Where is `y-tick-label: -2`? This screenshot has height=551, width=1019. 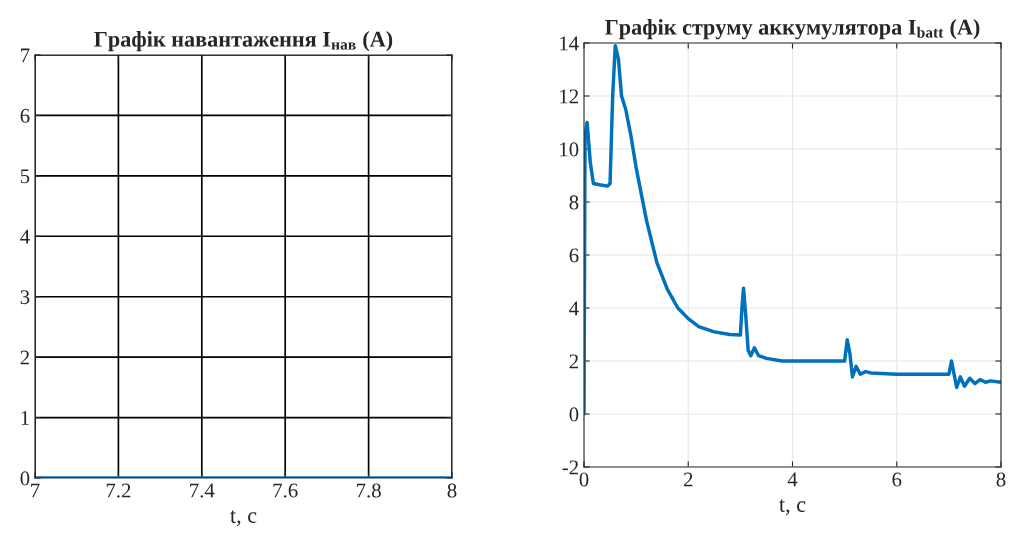 y-tick-label: -2 is located at coordinates (570, 467).